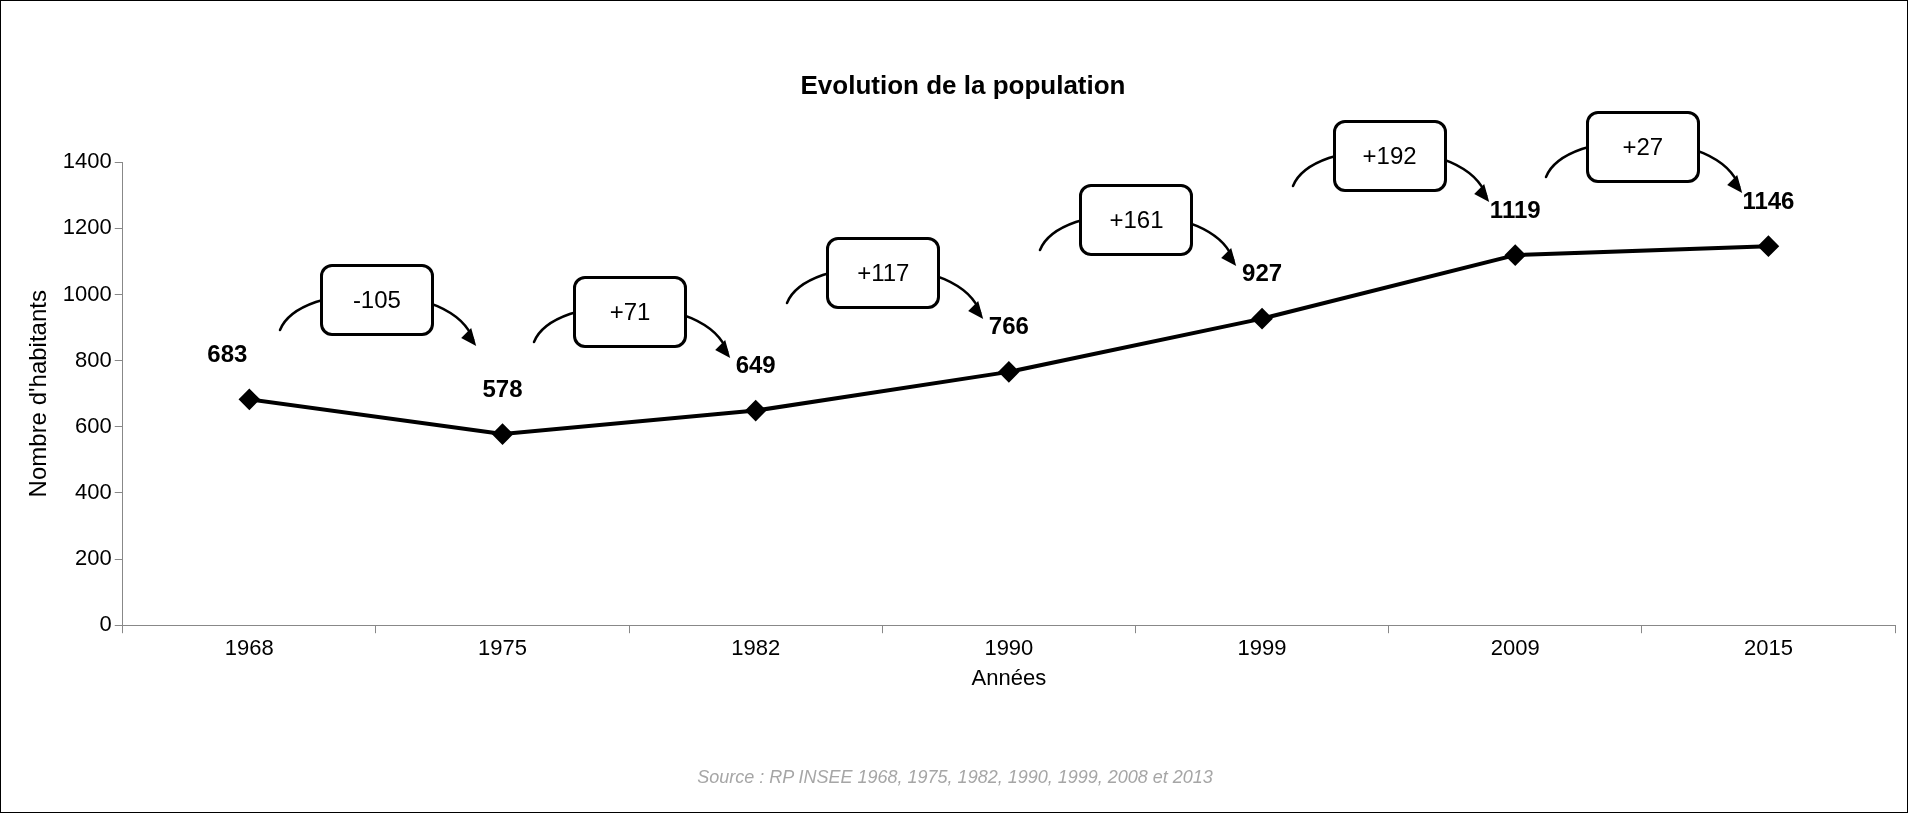 The width and height of the screenshot is (1908, 813). What do you see at coordinates (1515, 648) in the screenshot?
I see `x-tick-label: 2009` at bounding box center [1515, 648].